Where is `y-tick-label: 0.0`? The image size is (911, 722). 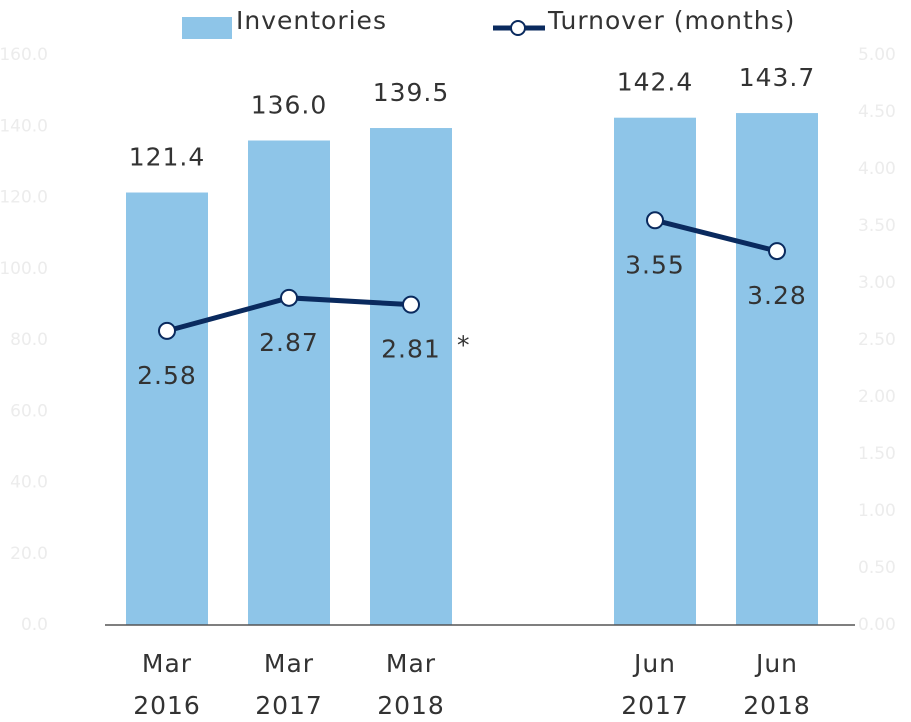
y-tick-label: 0.0 is located at coordinates (34, 625).